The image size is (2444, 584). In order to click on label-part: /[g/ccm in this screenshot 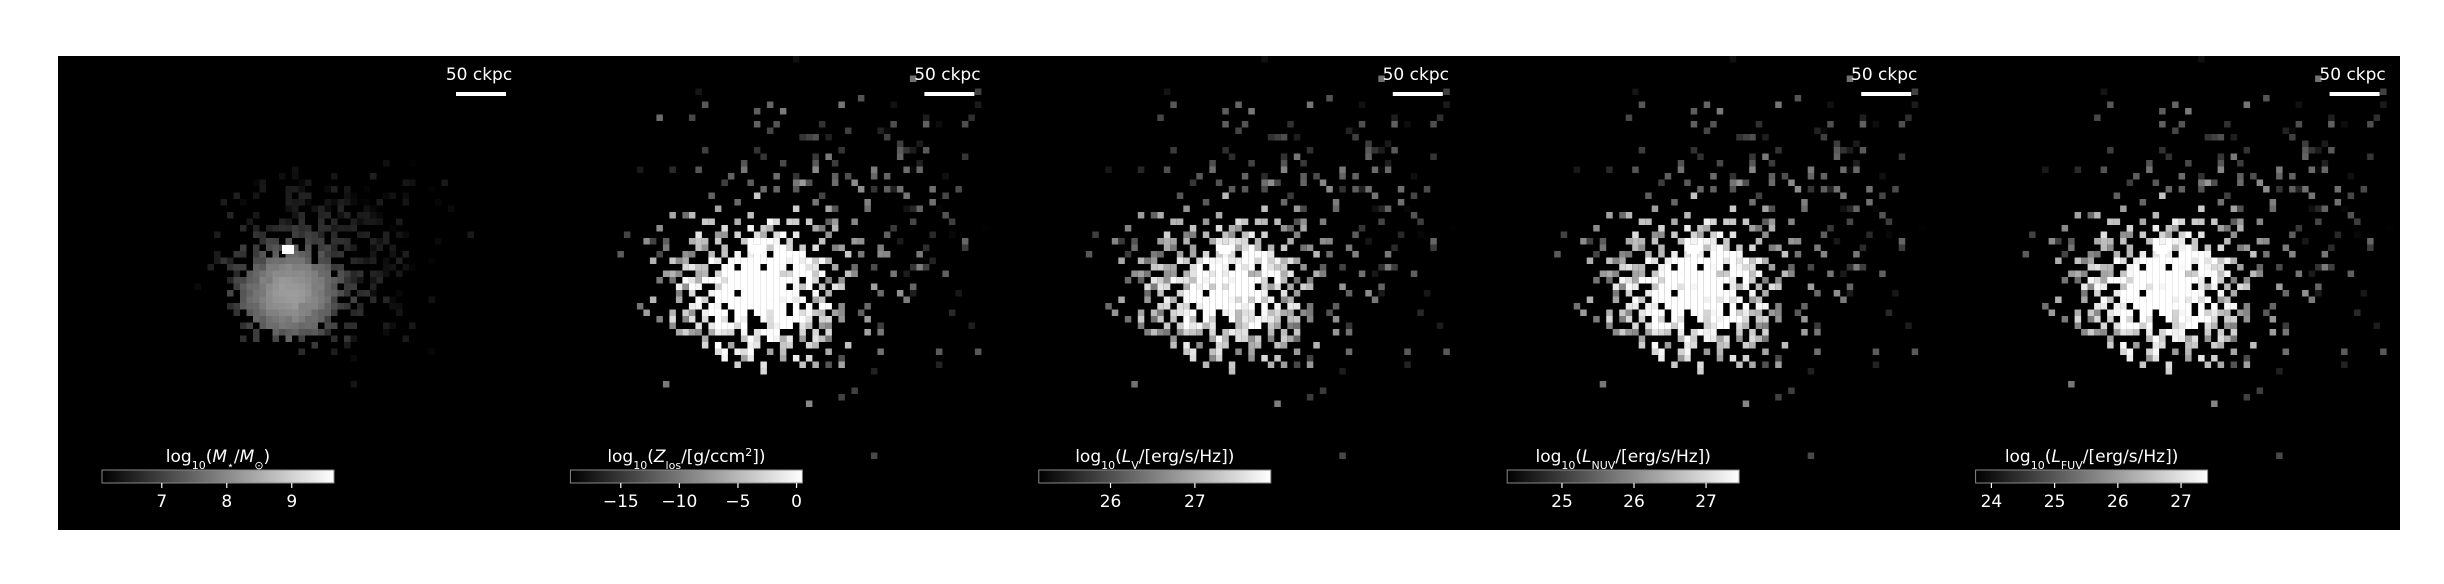, I will do `click(713, 457)`.